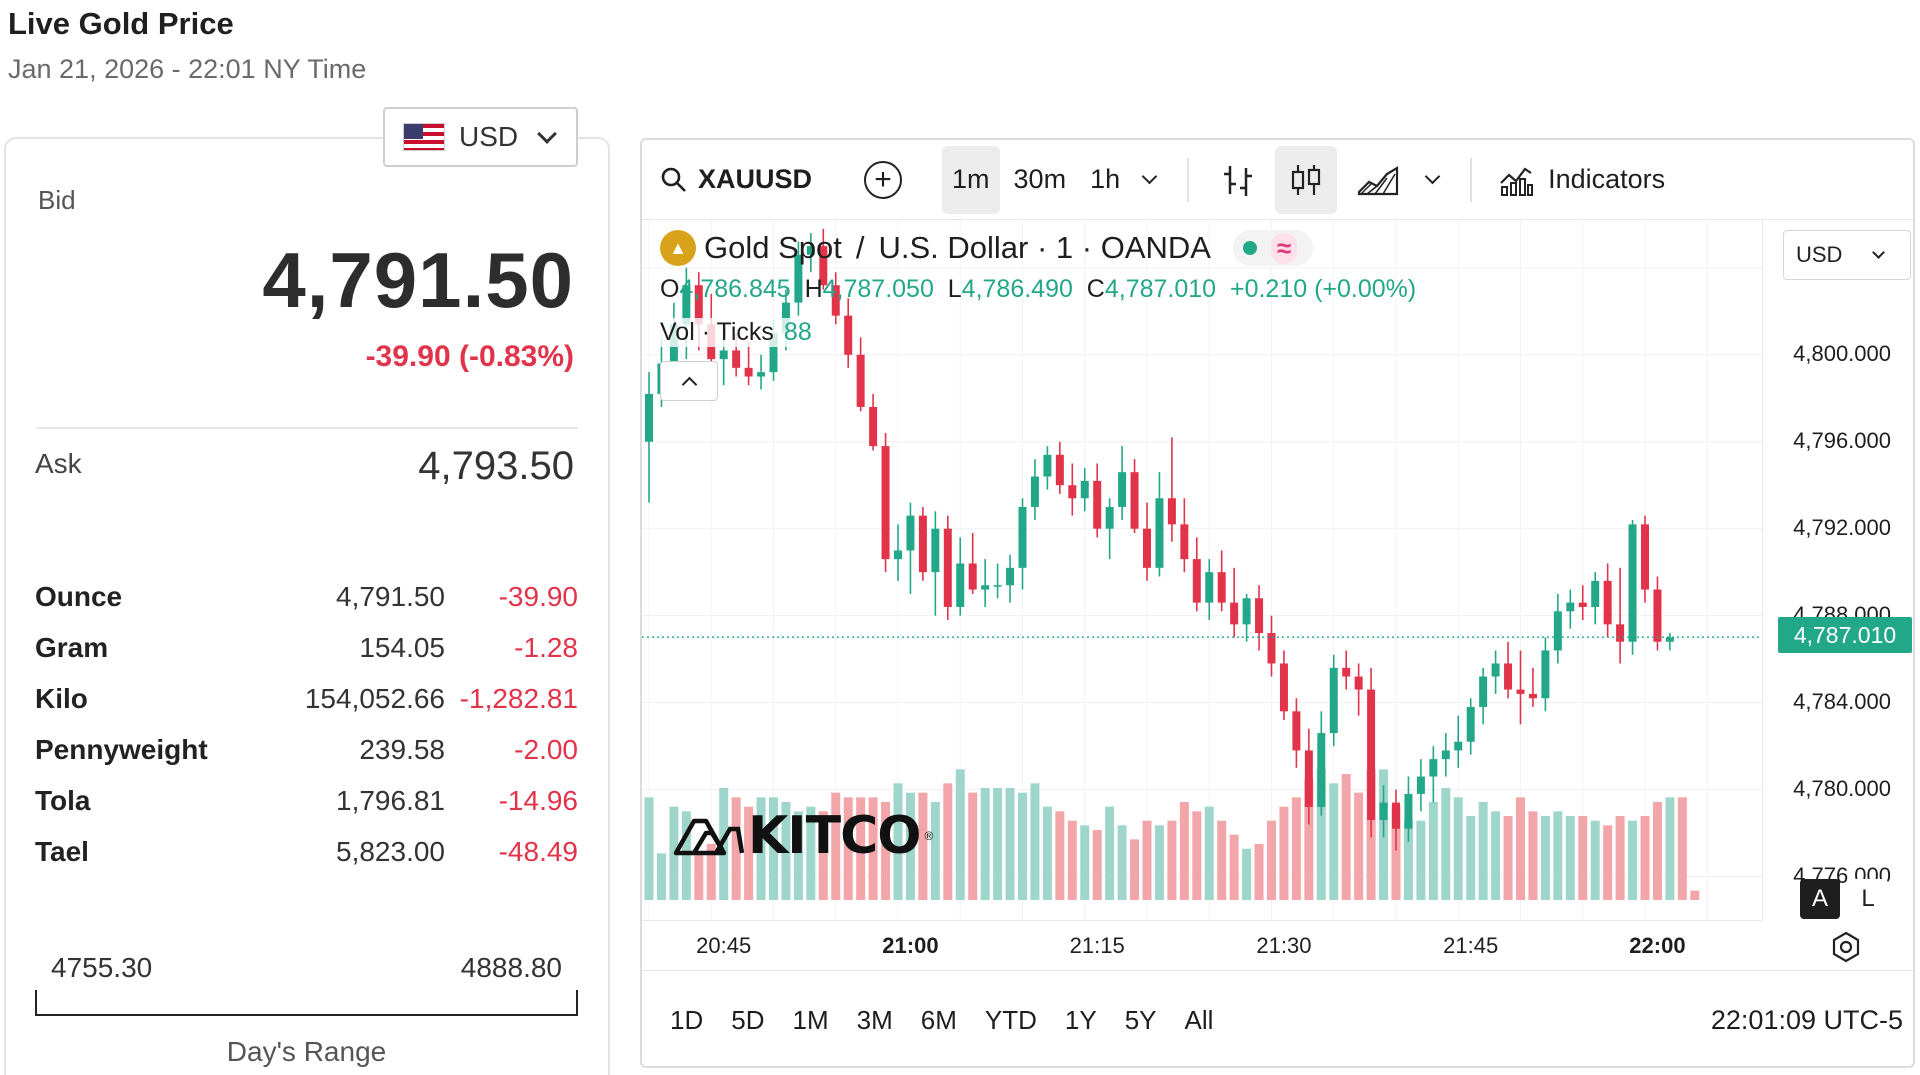  I want to click on chart-clock: 22:01:09 UTC-5, so click(1806, 1020).